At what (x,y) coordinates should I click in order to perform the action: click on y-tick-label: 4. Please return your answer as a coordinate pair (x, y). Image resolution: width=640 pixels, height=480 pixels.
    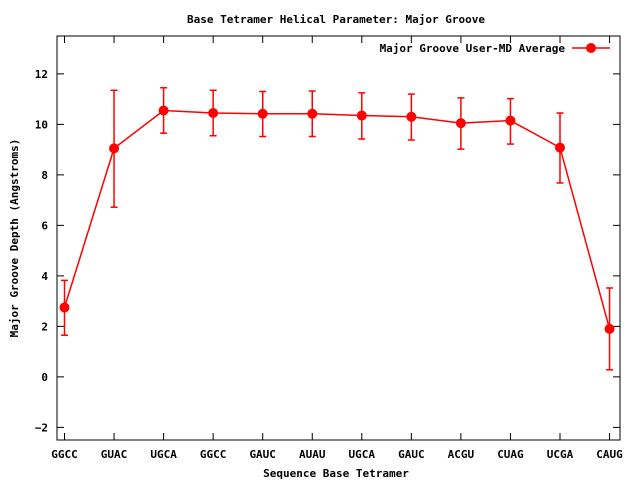
    Looking at the image, I should click on (44, 276).